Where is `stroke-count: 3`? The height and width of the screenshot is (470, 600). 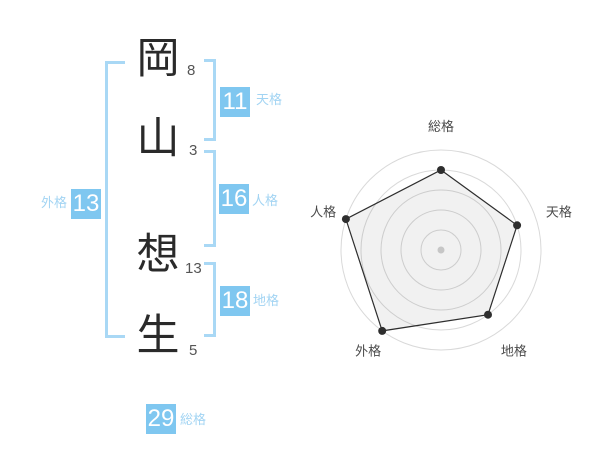 stroke-count: 3 is located at coordinates (193, 150).